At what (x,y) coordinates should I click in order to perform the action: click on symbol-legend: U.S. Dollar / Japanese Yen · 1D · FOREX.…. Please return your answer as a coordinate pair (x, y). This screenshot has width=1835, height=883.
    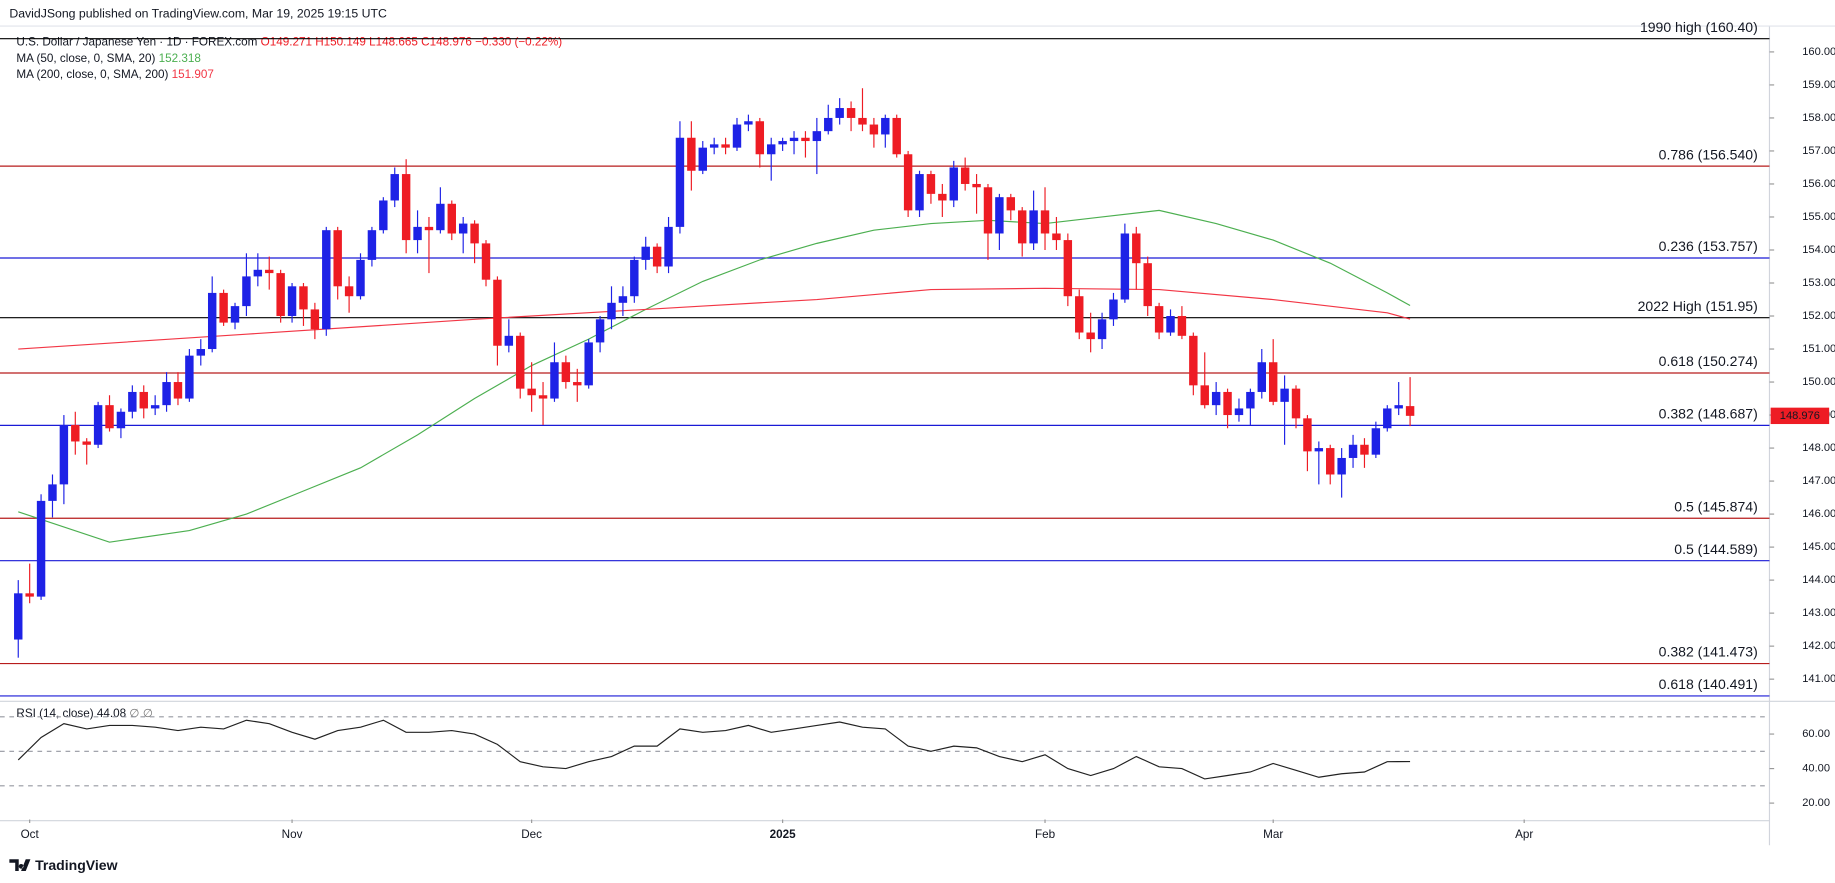
    Looking at the image, I should click on (289, 42).